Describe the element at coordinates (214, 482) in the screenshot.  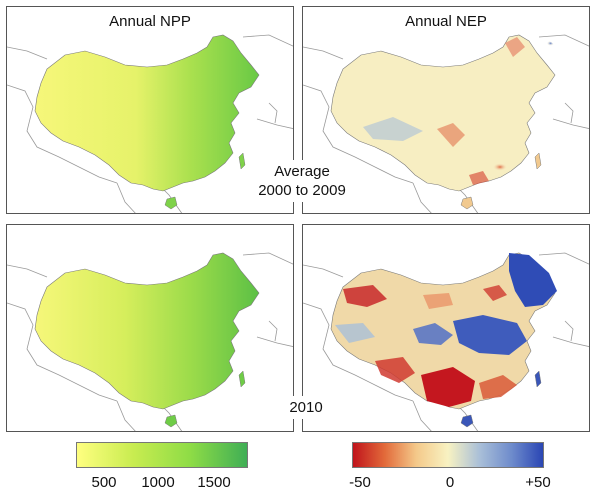
I see `npp-tick-1500: 1500` at that location.